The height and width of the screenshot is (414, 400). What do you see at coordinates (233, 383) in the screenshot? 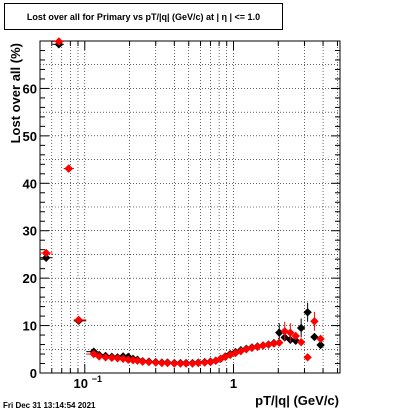
I see `x-tick-label: 1` at bounding box center [233, 383].